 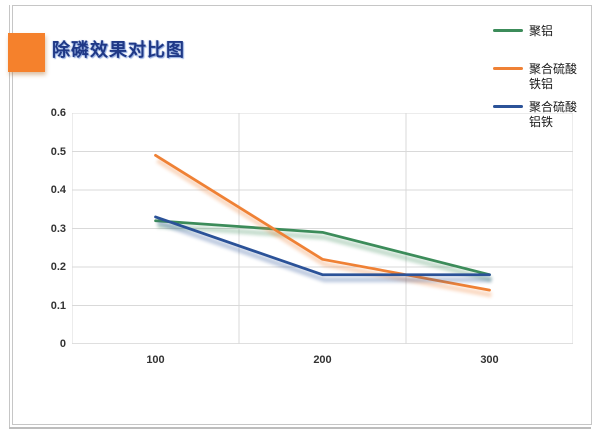 What do you see at coordinates (489, 360) in the screenshot?
I see `x-tick-label: 300` at bounding box center [489, 360].